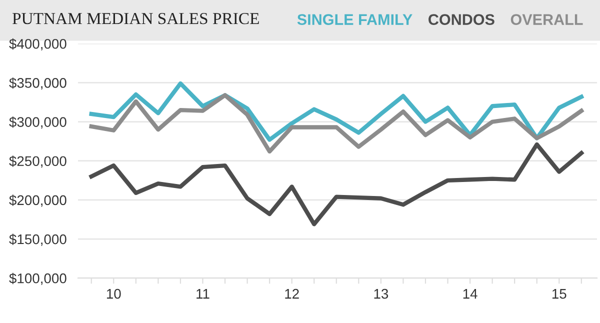  What do you see at coordinates (37, 200) in the screenshot?
I see `y-tick-label: $200,000` at bounding box center [37, 200].